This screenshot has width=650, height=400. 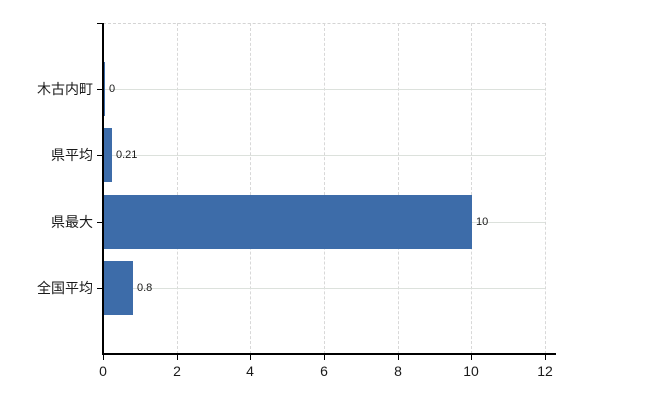 I want to click on y-category-label: 県平均, so click(x=72, y=155).